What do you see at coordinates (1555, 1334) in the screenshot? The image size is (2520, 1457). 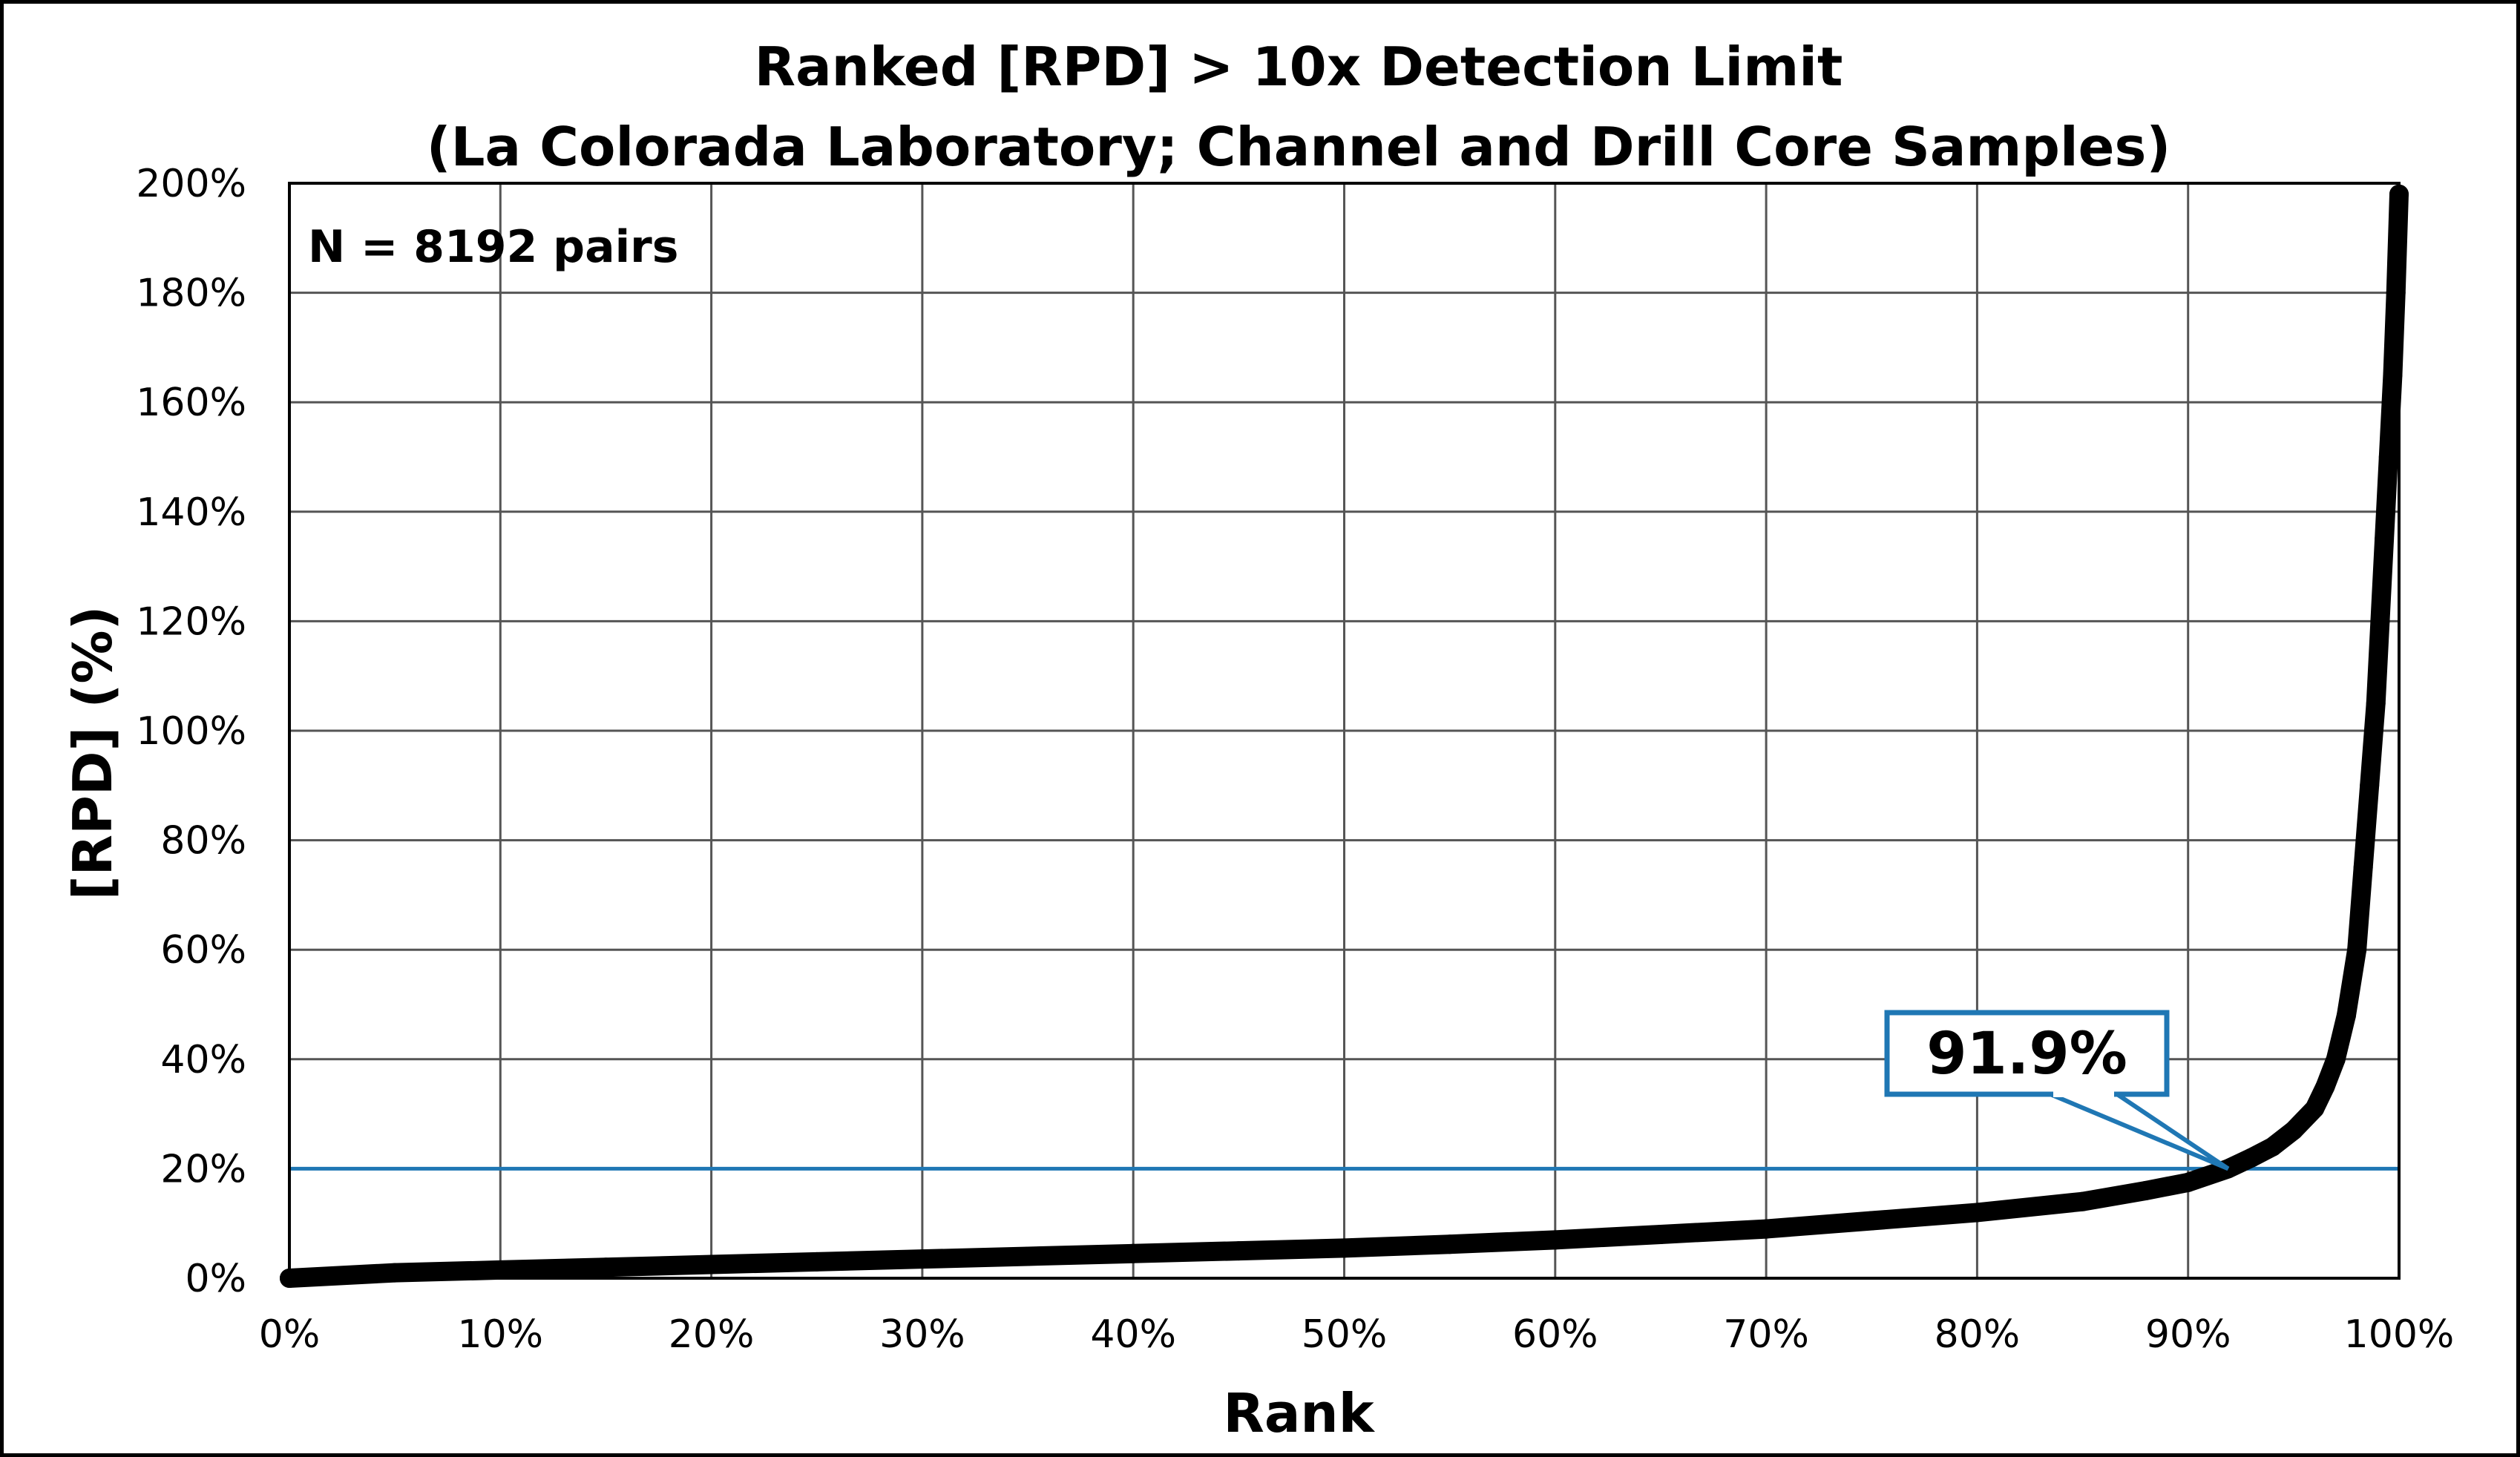 I see `x-tick-label: 60%` at bounding box center [1555, 1334].